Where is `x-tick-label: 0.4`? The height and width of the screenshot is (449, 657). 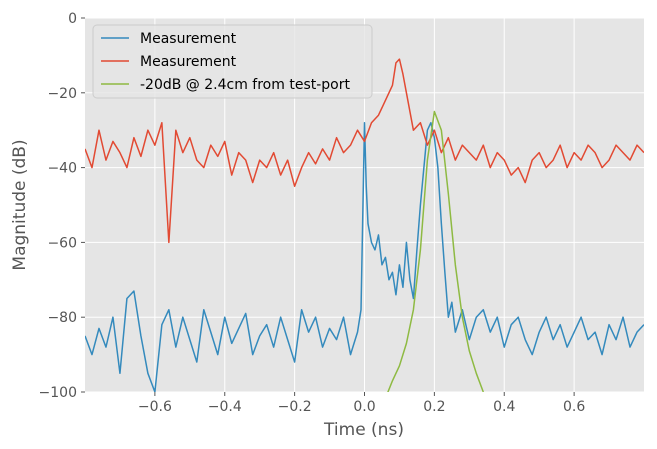 x-tick-label: 0.4 is located at coordinates (504, 407).